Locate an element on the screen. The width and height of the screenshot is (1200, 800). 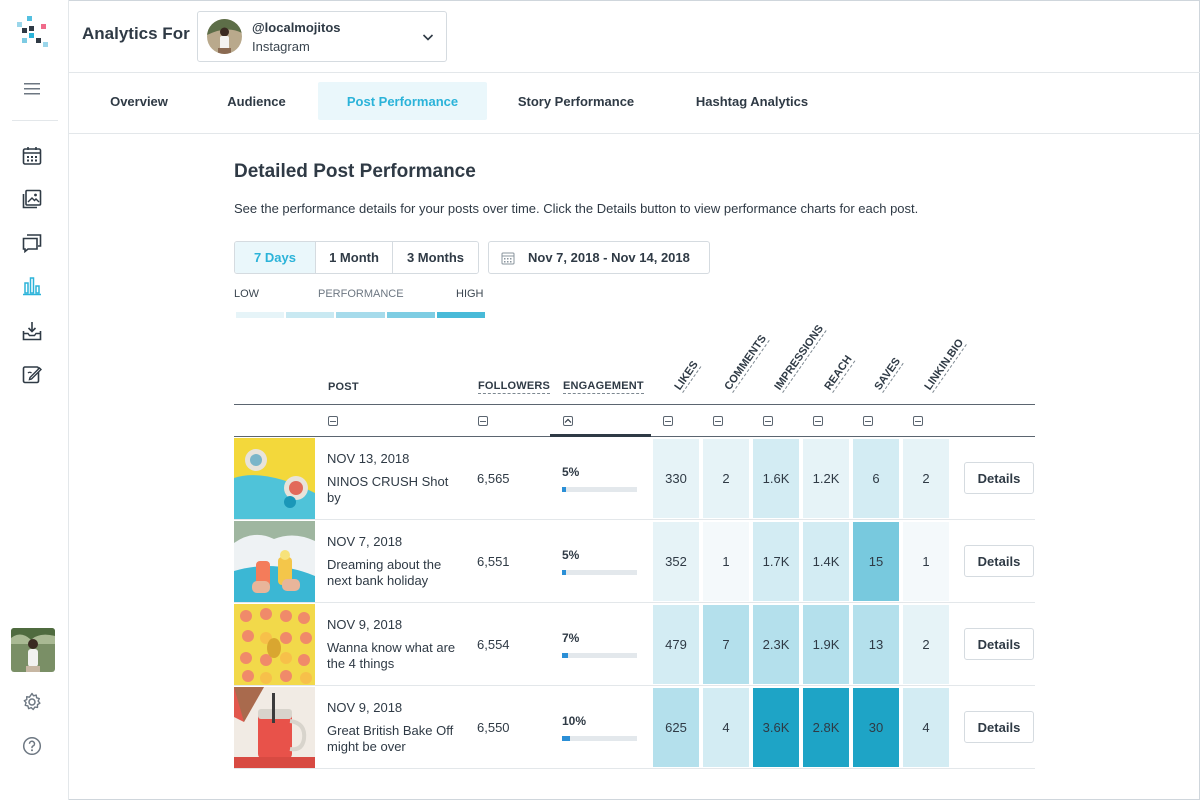
settings-gear-icon is located at coordinates (32, 702).